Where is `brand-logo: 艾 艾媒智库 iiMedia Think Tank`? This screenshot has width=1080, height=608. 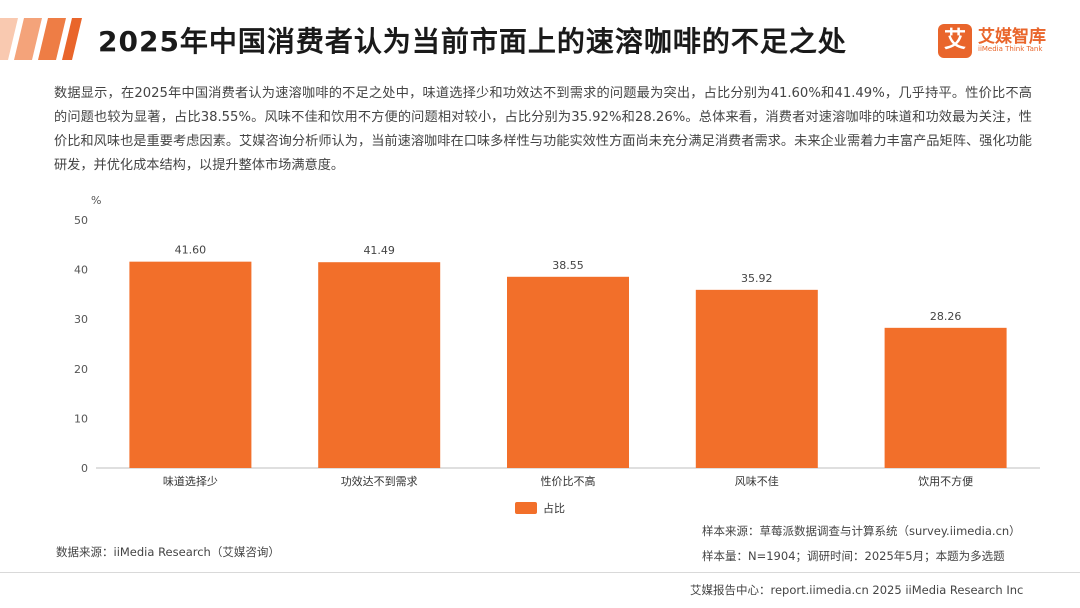
brand-logo: 艾 艾媒智库 iiMedia Think Tank is located at coordinates (1004, 42).